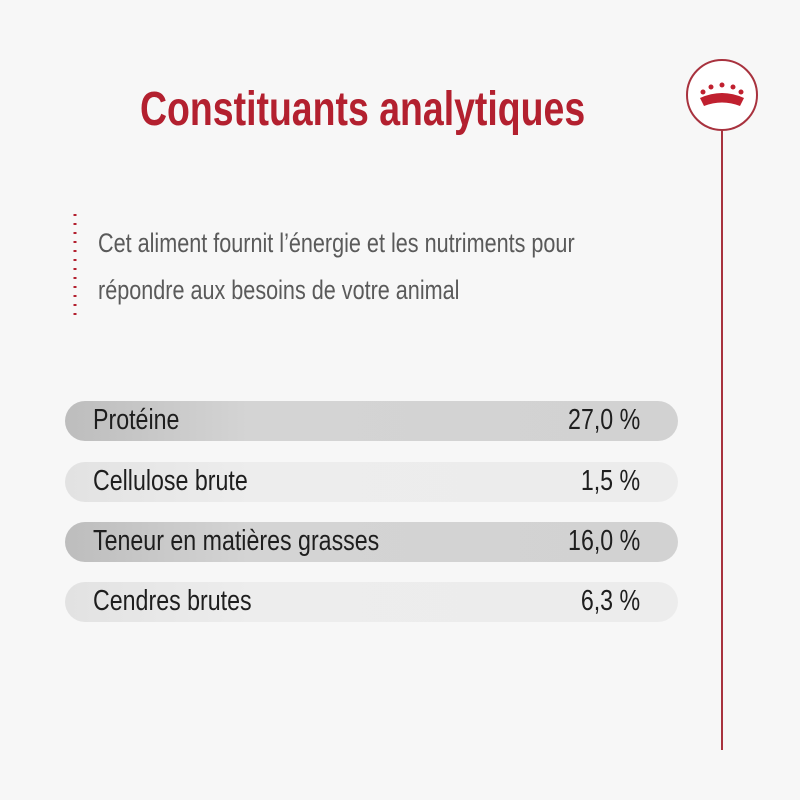 The height and width of the screenshot is (800, 800). Describe the element at coordinates (363, 109) in the screenshot. I see `title: Constituants analytiques` at that location.